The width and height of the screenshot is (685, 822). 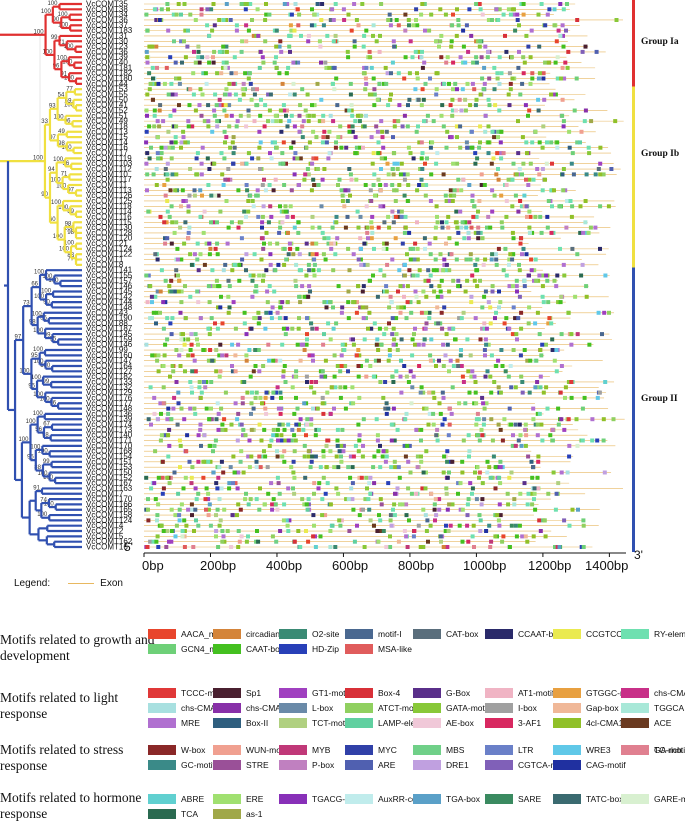 What do you see at coordinates (455, 750) in the screenshot?
I see `motif-name: MBS` at bounding box center [455, 750].